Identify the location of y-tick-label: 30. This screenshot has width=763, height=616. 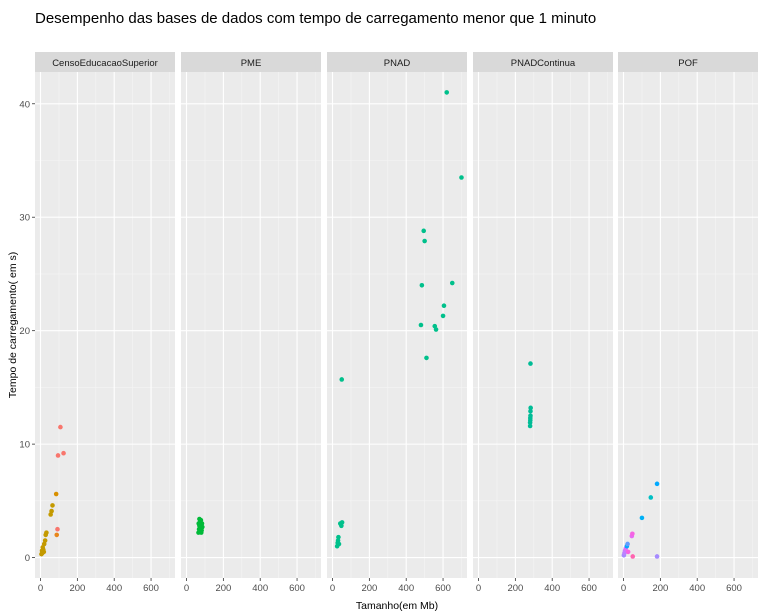
(24, 218).